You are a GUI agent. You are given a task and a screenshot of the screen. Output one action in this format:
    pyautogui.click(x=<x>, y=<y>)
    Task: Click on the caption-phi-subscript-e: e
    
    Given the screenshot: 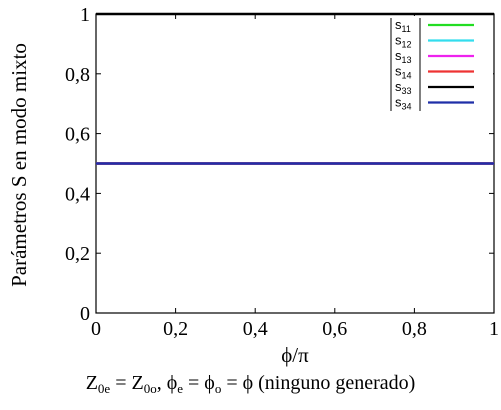 What is the action you would take?
    pyautogui.click(x=180, y=388)
    